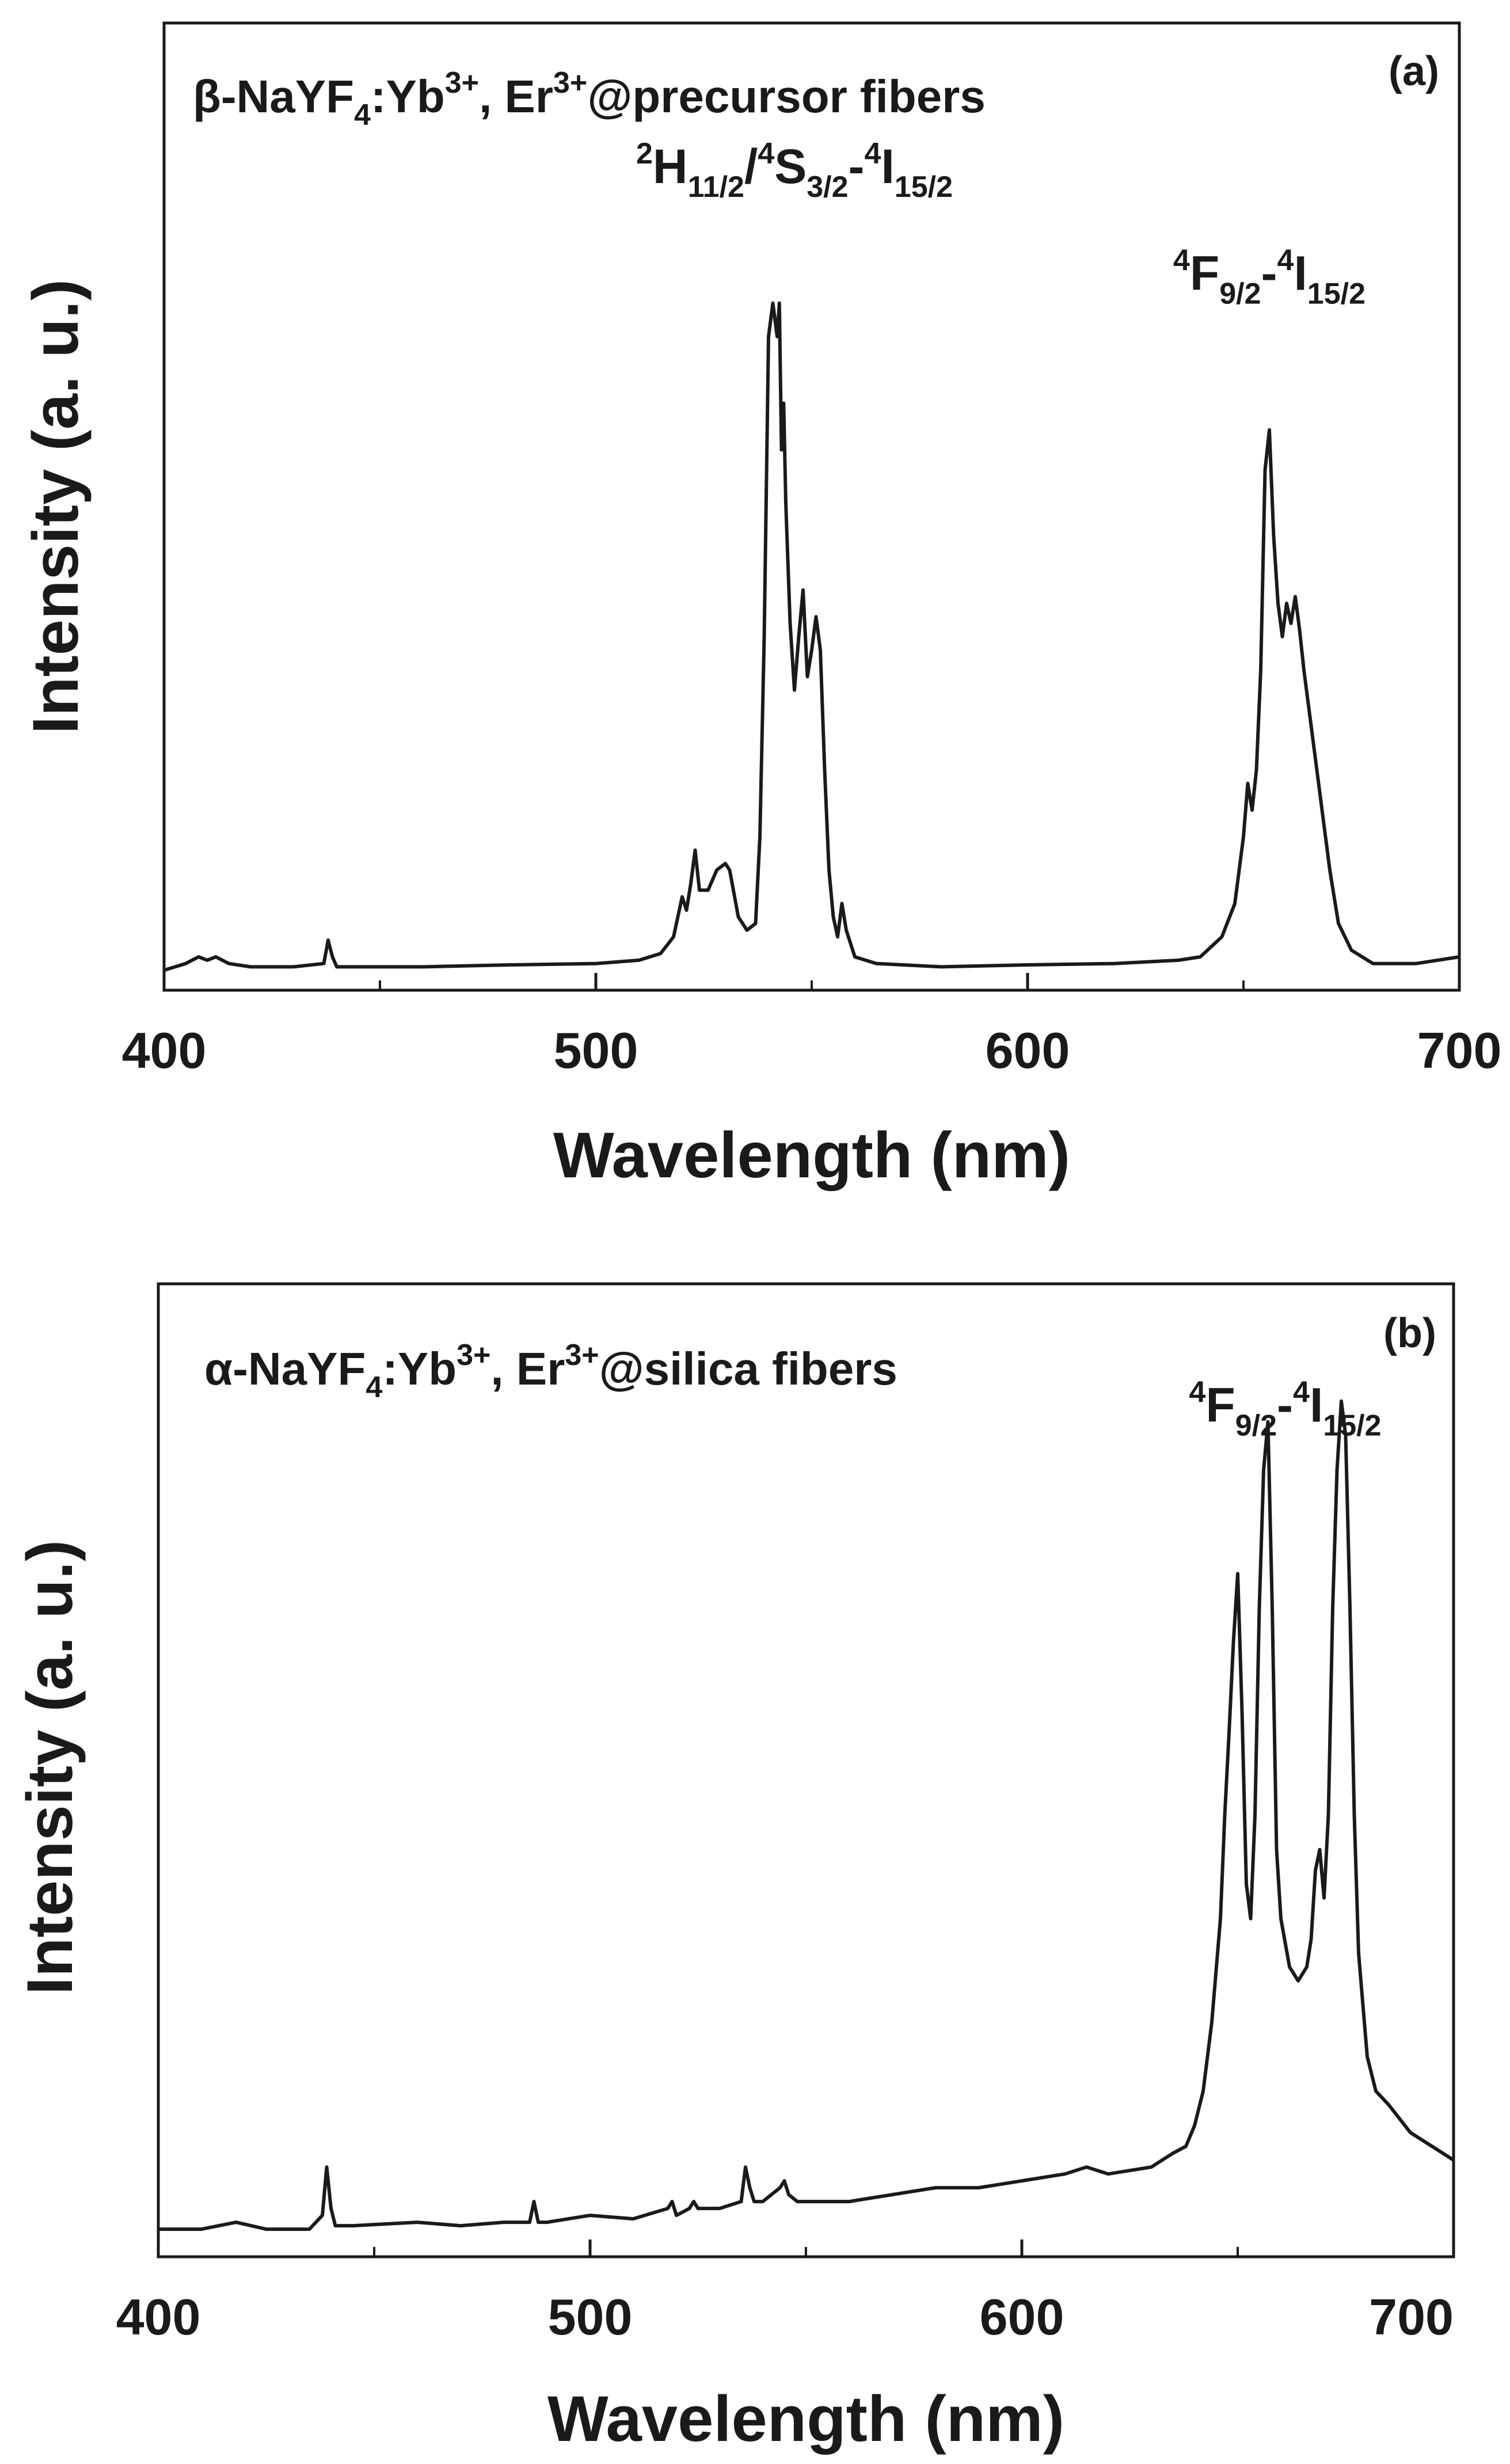 Image resolution: width=1510 pixels, height=2464 pixels. I want to click on panel-b-sample-label: α-NaYF4:Yb3+, Er3+@silica fibers, so click(550, 1372).